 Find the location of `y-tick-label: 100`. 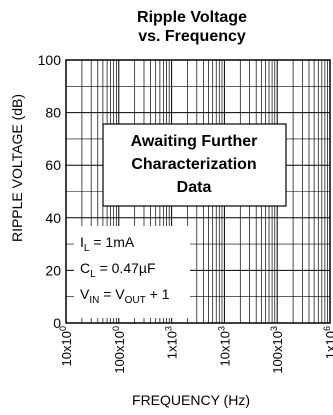

y-tick-label: 100 is located at coordinates (50, 60).